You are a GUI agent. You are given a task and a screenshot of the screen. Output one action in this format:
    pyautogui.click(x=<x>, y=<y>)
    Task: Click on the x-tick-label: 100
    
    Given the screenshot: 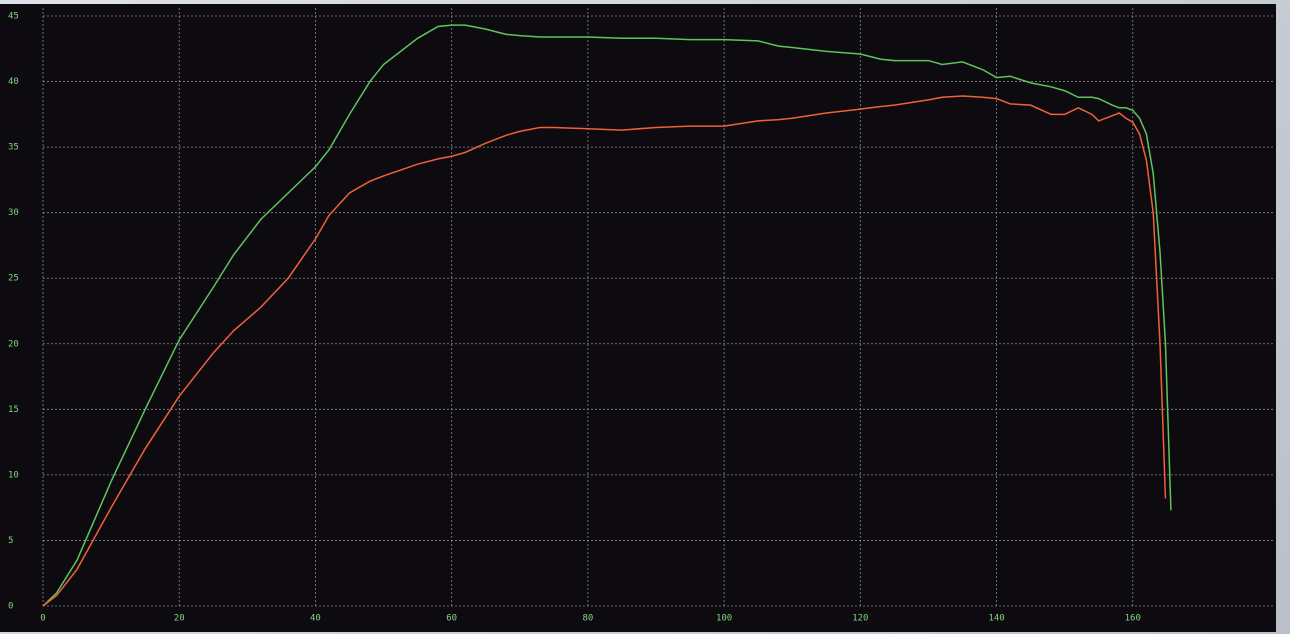 What is the action you would take?
    pyautogui.click(x=724, y=619)
    